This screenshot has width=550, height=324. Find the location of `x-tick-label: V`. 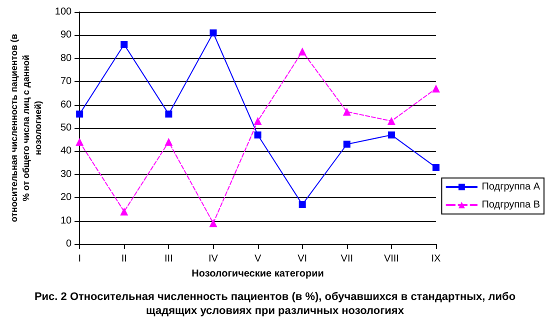

x-tick-label: V is located at coordinates (258, 259).